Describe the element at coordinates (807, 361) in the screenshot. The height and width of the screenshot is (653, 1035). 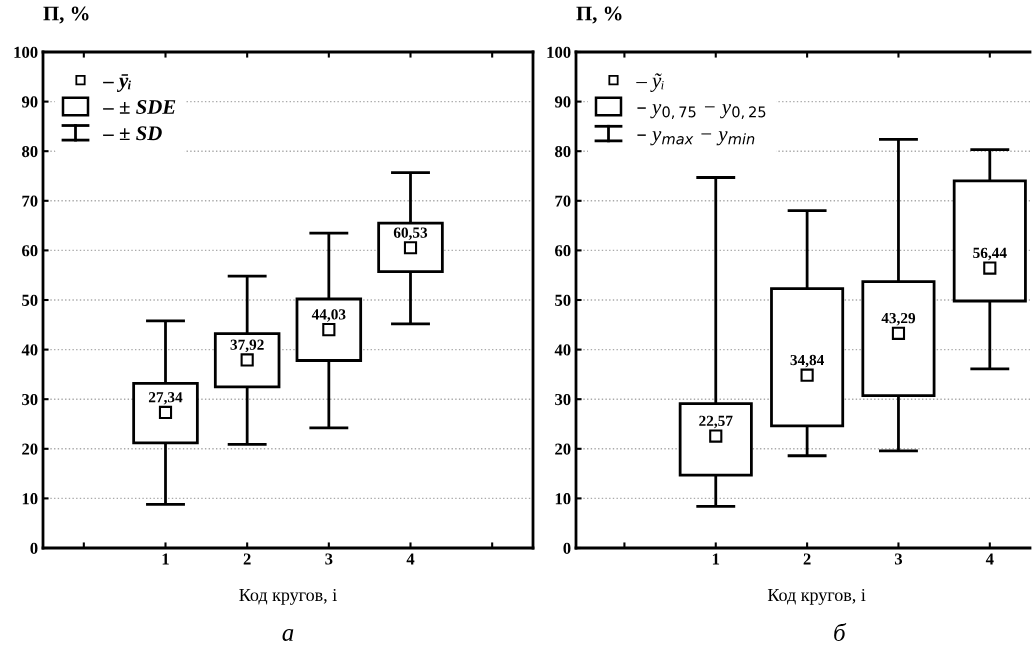
I see `data-label: 34,84` at that location.